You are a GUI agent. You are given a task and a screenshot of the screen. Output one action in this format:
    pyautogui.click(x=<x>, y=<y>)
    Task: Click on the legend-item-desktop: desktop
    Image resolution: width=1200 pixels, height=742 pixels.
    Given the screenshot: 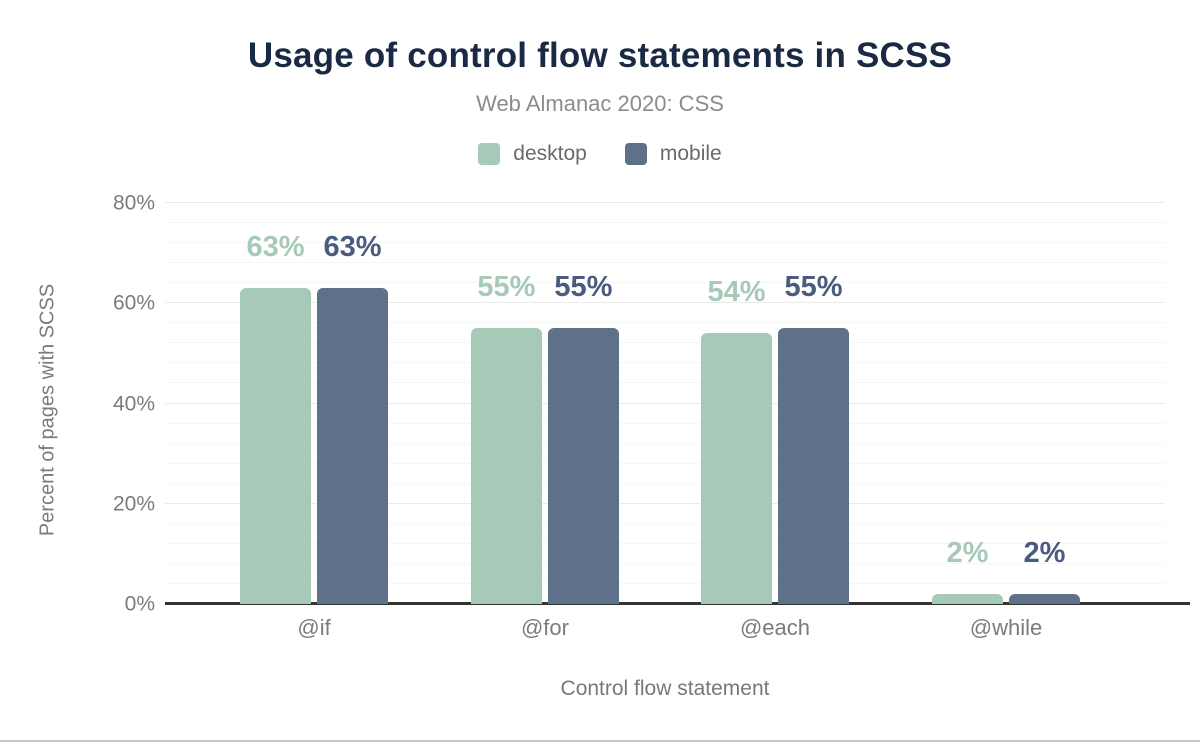 What is the action you would take?
    pyautogui.click(x=532, y=154)
    